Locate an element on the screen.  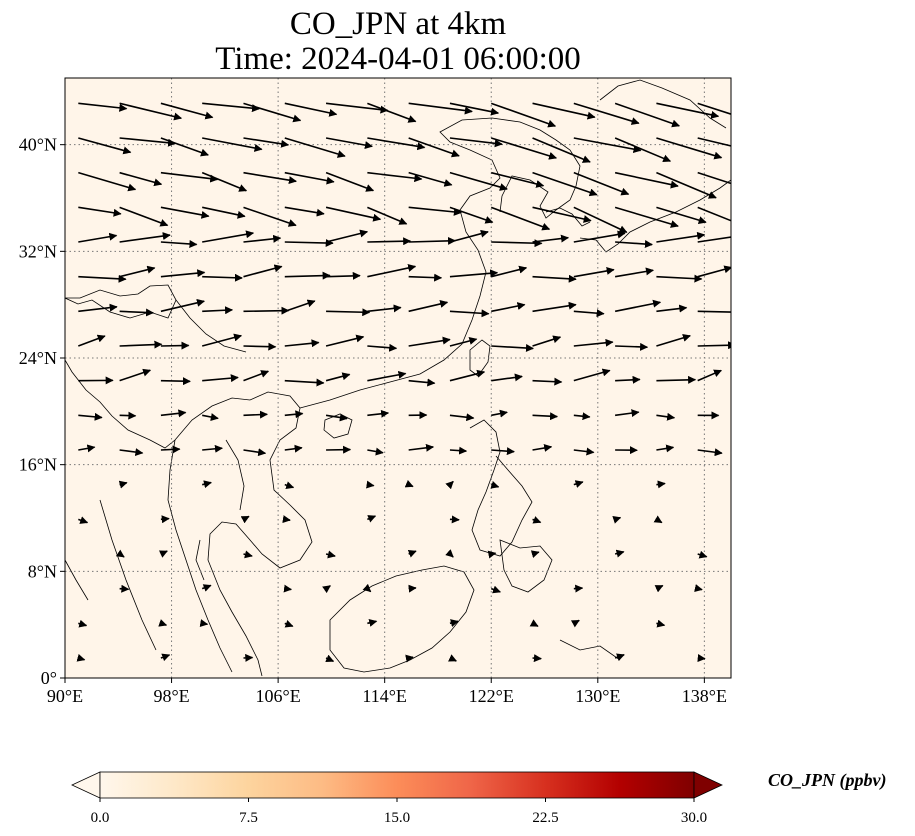
colorbar-extend-low is located at coordinates (86, 785).